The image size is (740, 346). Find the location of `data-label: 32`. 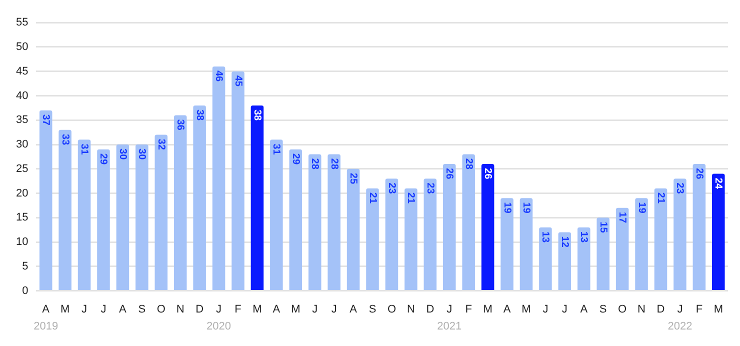

data-label: 32 is located at coordinates (160, 144).